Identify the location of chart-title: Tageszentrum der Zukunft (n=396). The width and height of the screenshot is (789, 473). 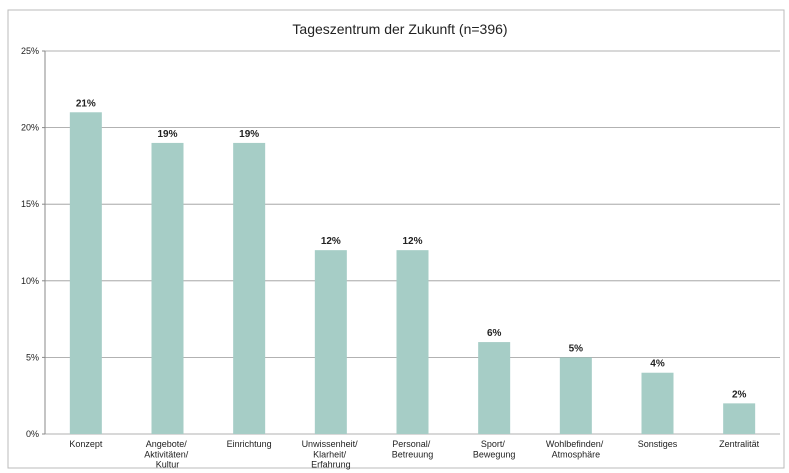
(399, 29).